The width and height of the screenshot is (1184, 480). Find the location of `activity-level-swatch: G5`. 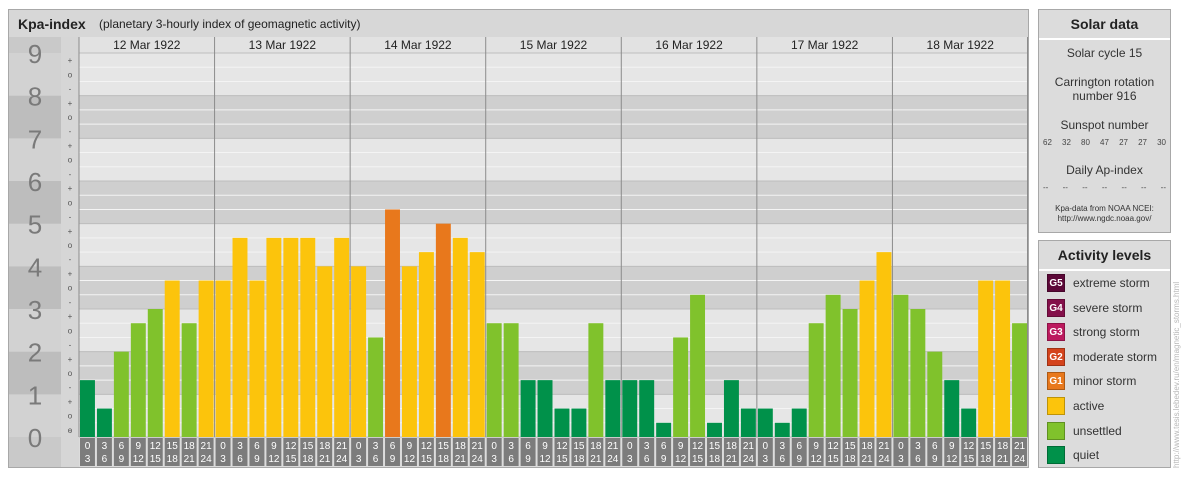

activity-level-swatch: G5 is located at coordinates (1056, 283).